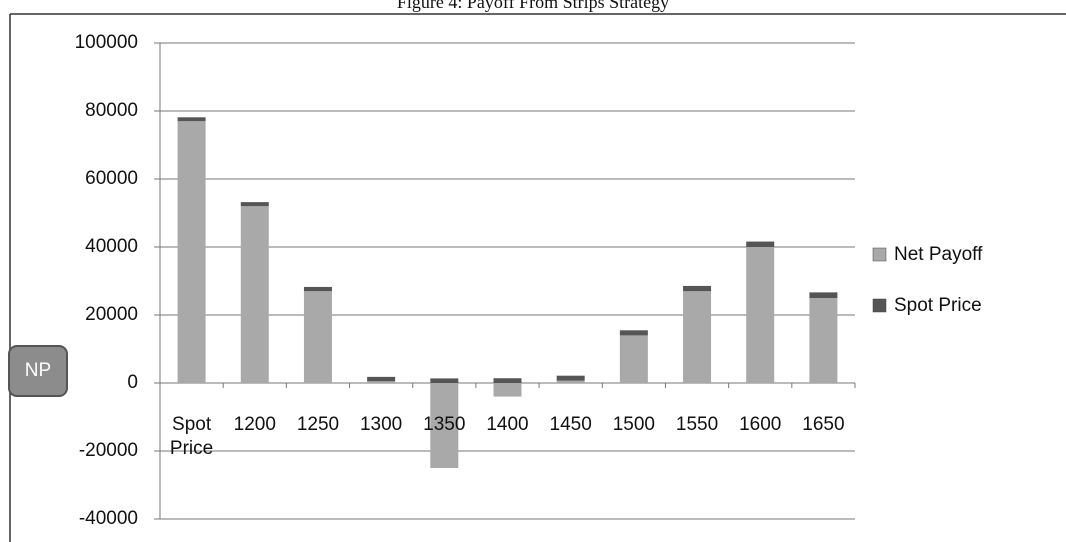  Describe the element at coordinates (111, 110) in the screenshot. I see `y-tick-label: 80000` at that location.